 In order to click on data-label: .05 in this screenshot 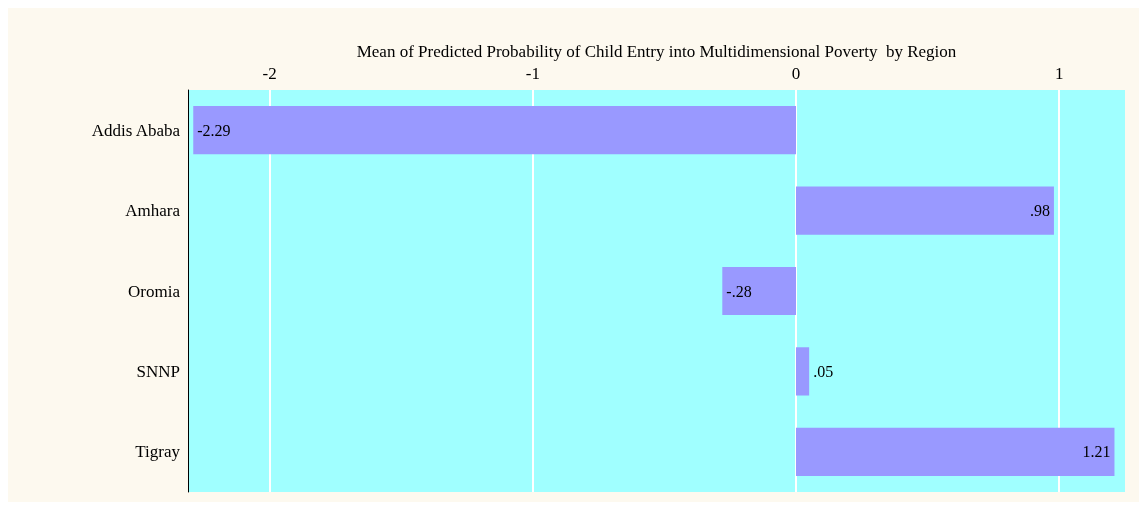, I will do `click(823, 371)`.